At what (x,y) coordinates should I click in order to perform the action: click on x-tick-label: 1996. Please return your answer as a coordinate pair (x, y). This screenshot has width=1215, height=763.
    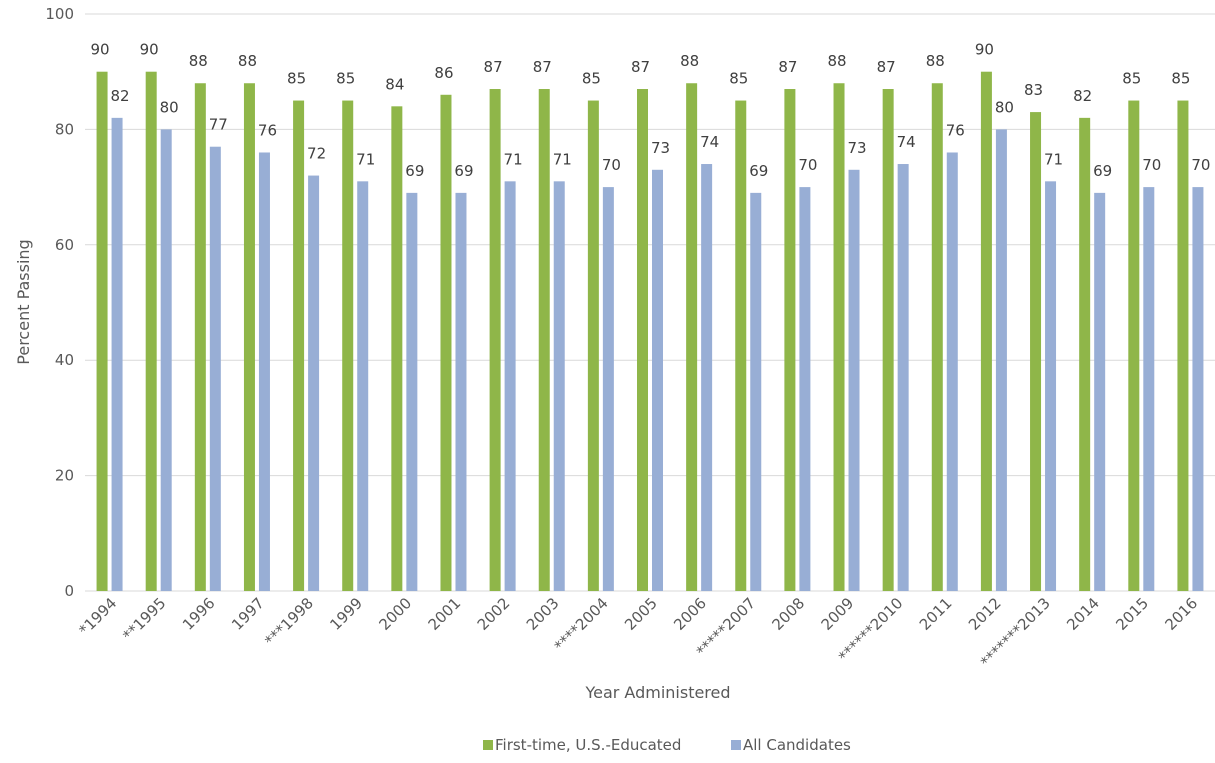
    Looking at the image, I should click on (199, 614).